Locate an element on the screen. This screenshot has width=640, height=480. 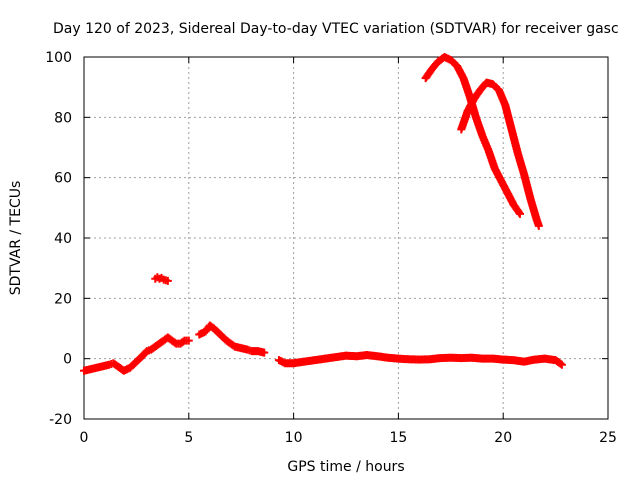
series-arc-16.3-20.8h is located at coordinates (472, 135).